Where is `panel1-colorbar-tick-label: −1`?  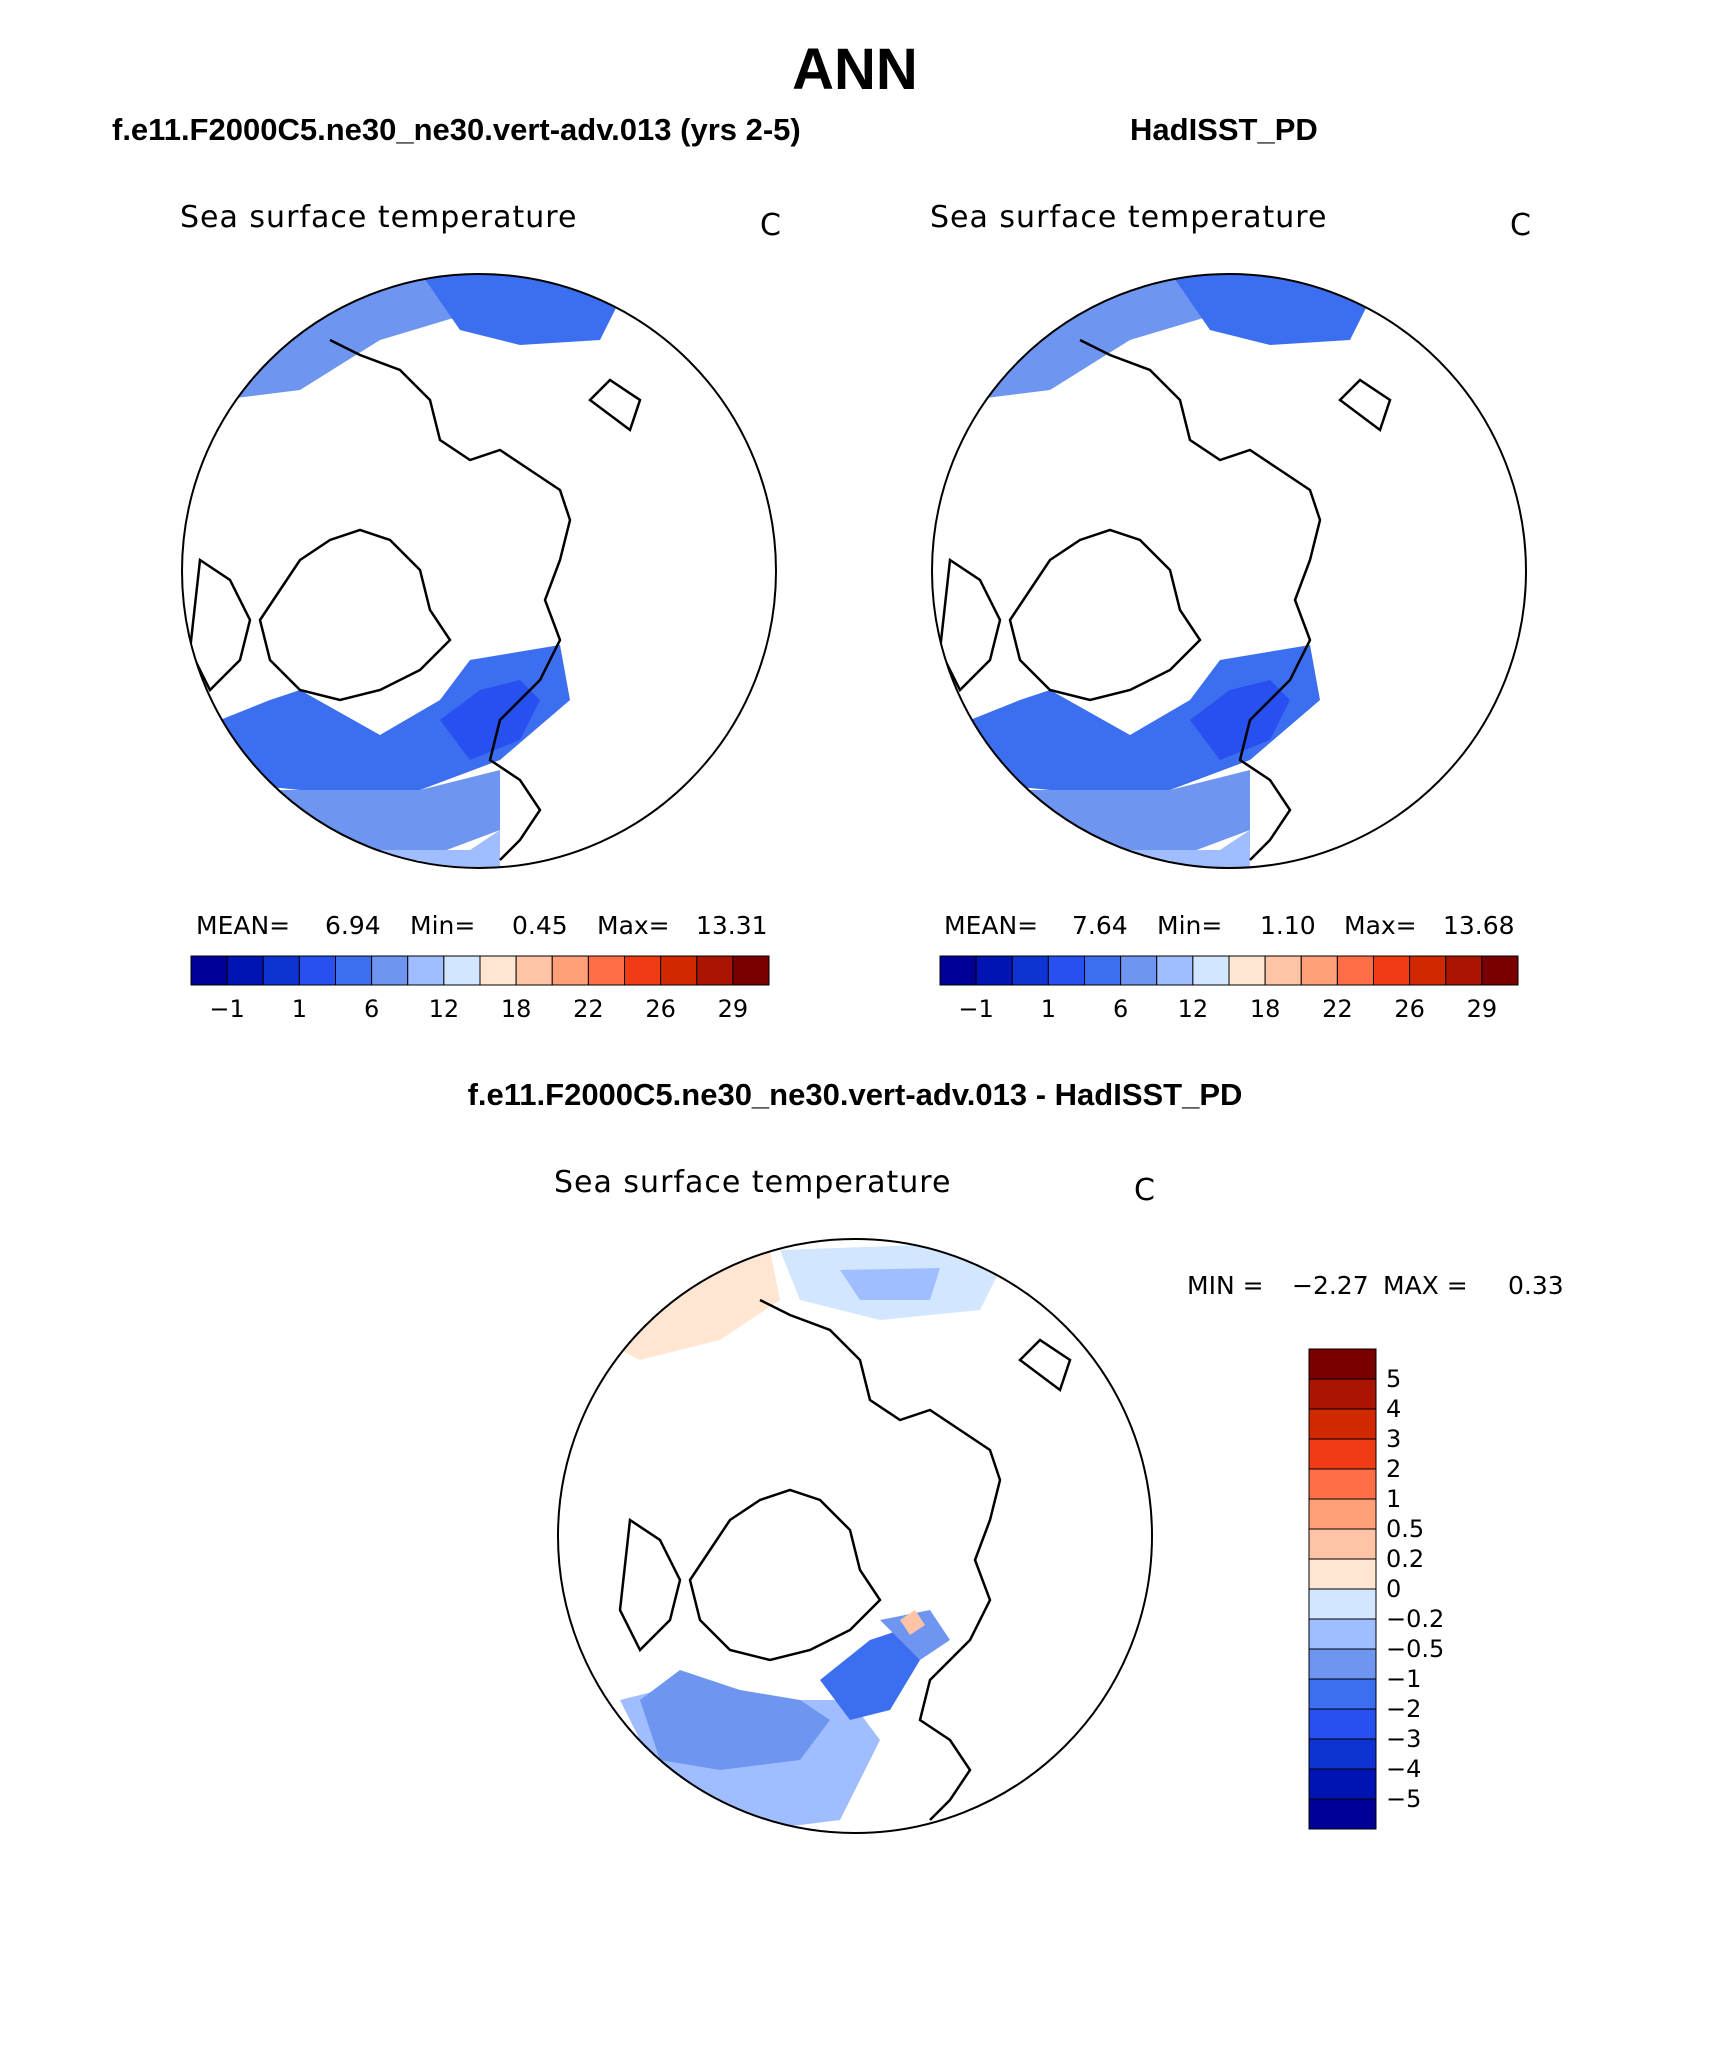 panel1-colorbar-tick-label: −1 is located at coordinates (227, 1009).